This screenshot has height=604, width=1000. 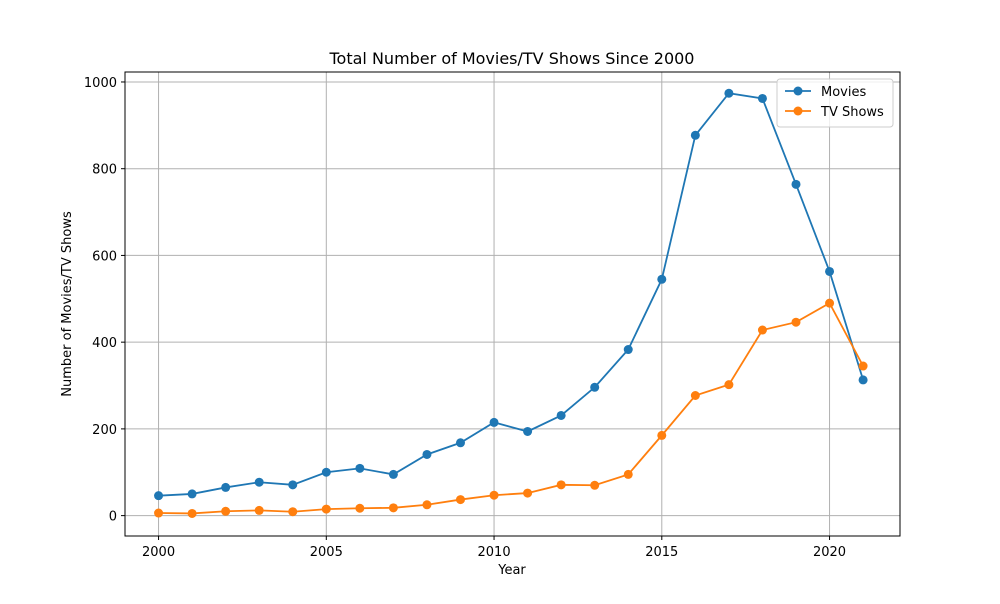 I want to click on x-tick-label: 2020, so click(x=829, y=552).